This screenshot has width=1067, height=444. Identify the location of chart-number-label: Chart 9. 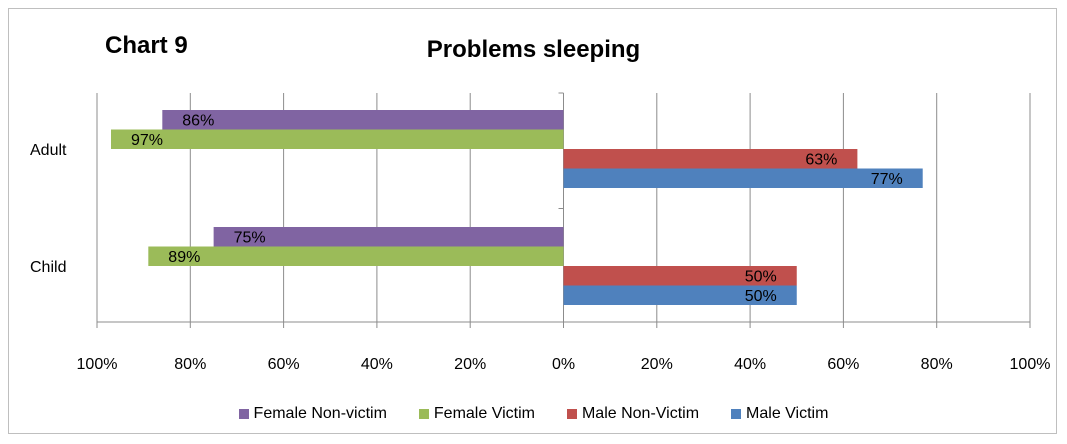
(146, 45).